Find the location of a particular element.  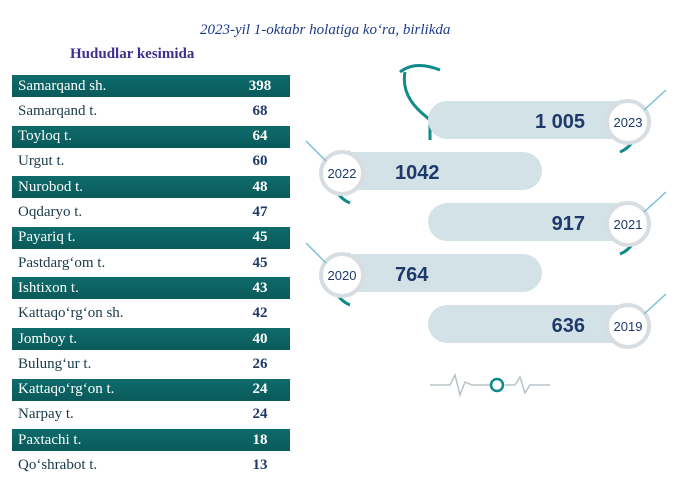

table-row: Pastdarg‘om t. 45 is located at coordinates (151, 263).